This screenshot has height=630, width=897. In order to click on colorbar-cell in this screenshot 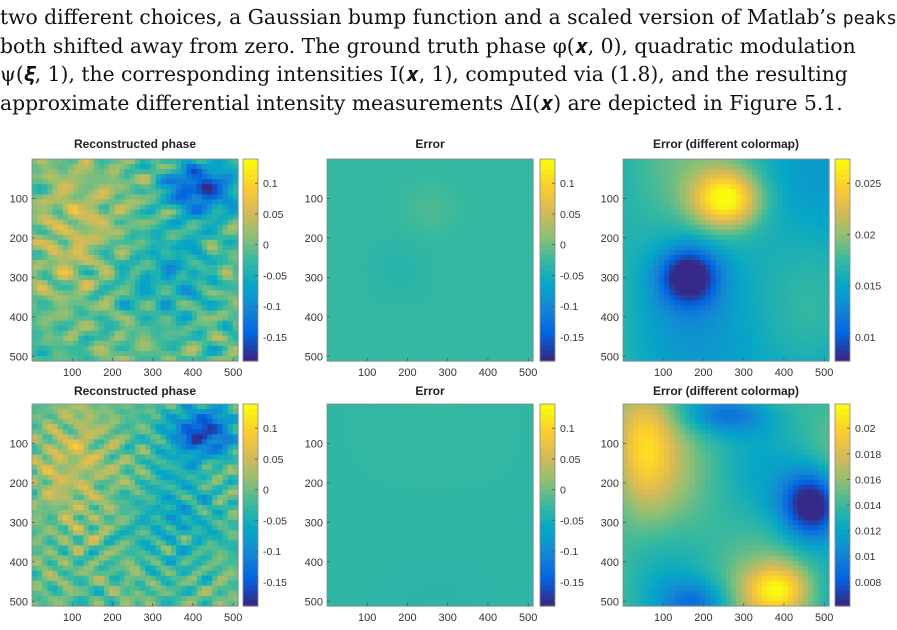, I will do `click(250, 338)`.